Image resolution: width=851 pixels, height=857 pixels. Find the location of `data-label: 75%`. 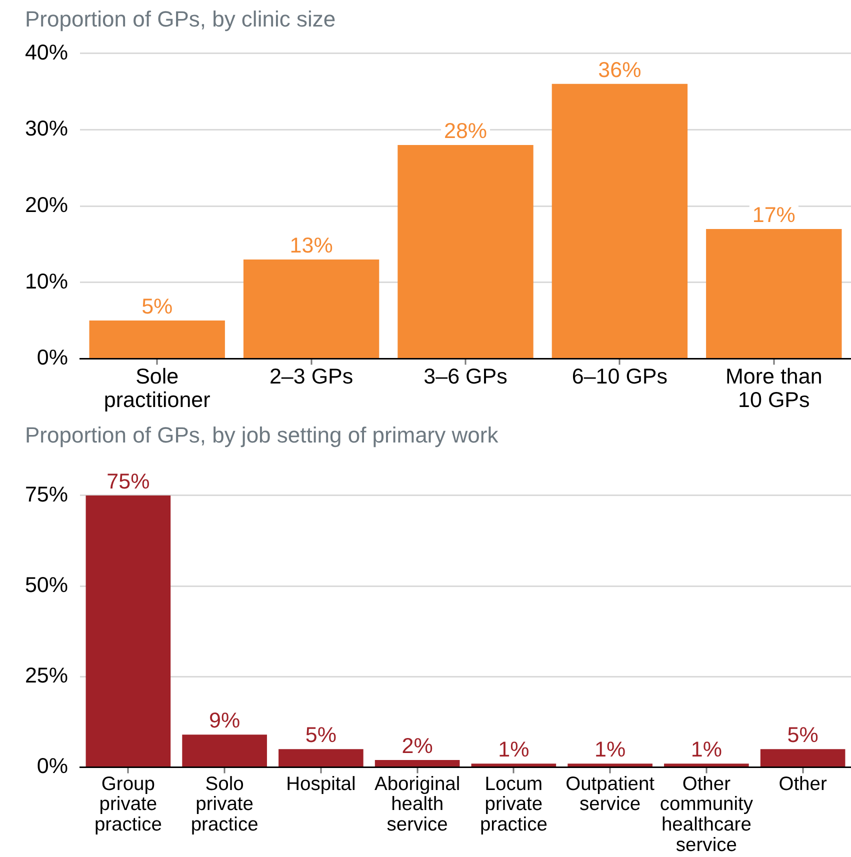

data-label: 75% is located at coordinates (128, 481).